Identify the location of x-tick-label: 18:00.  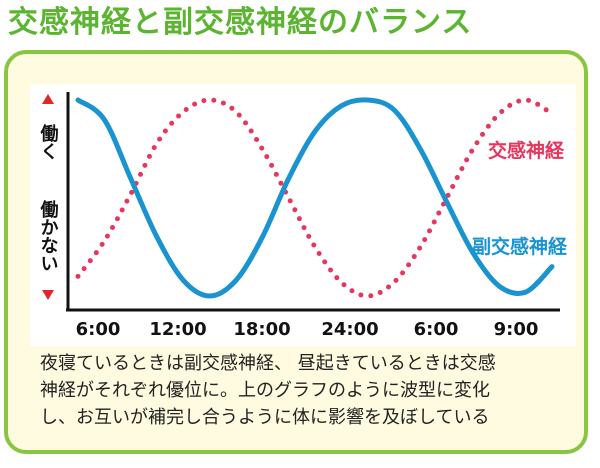
(261, 329).